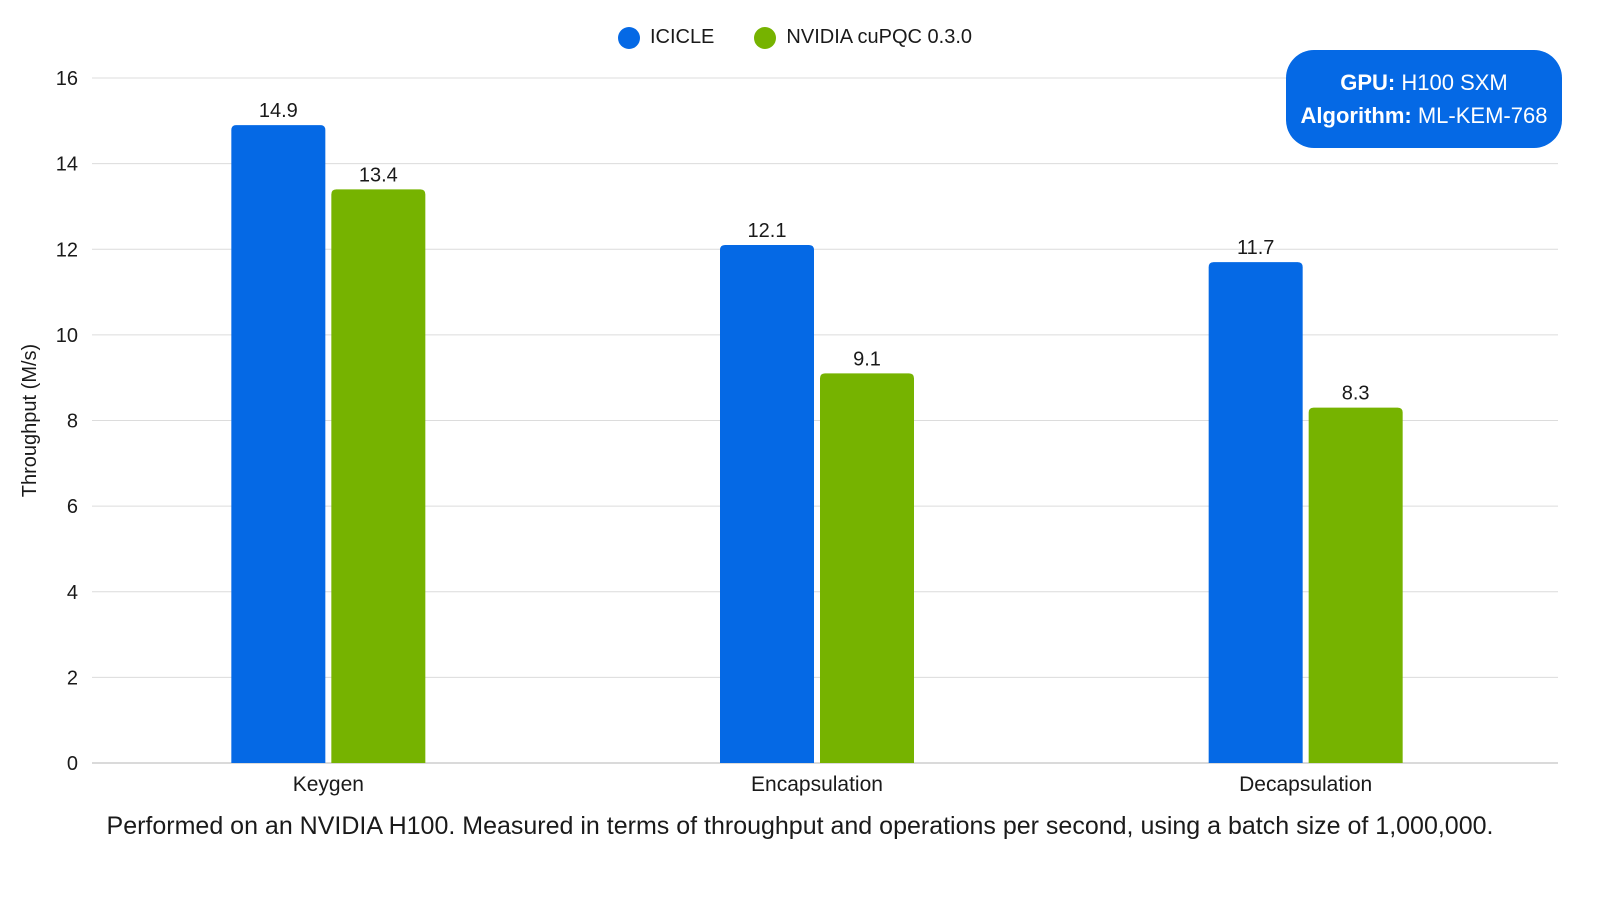 This screenshot has width=1600, height=900. Describe the element at coordinates (1356, 394) in the screenshot. I see `data-label: 8.3` at that location.